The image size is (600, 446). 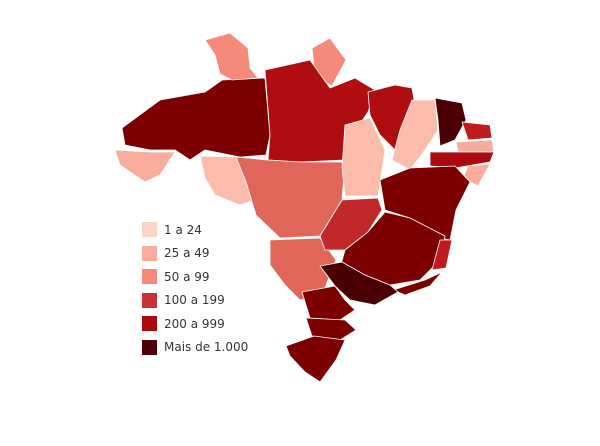 I want to click on legend-item: Mais de 1.000, so click(x=195, y=348).